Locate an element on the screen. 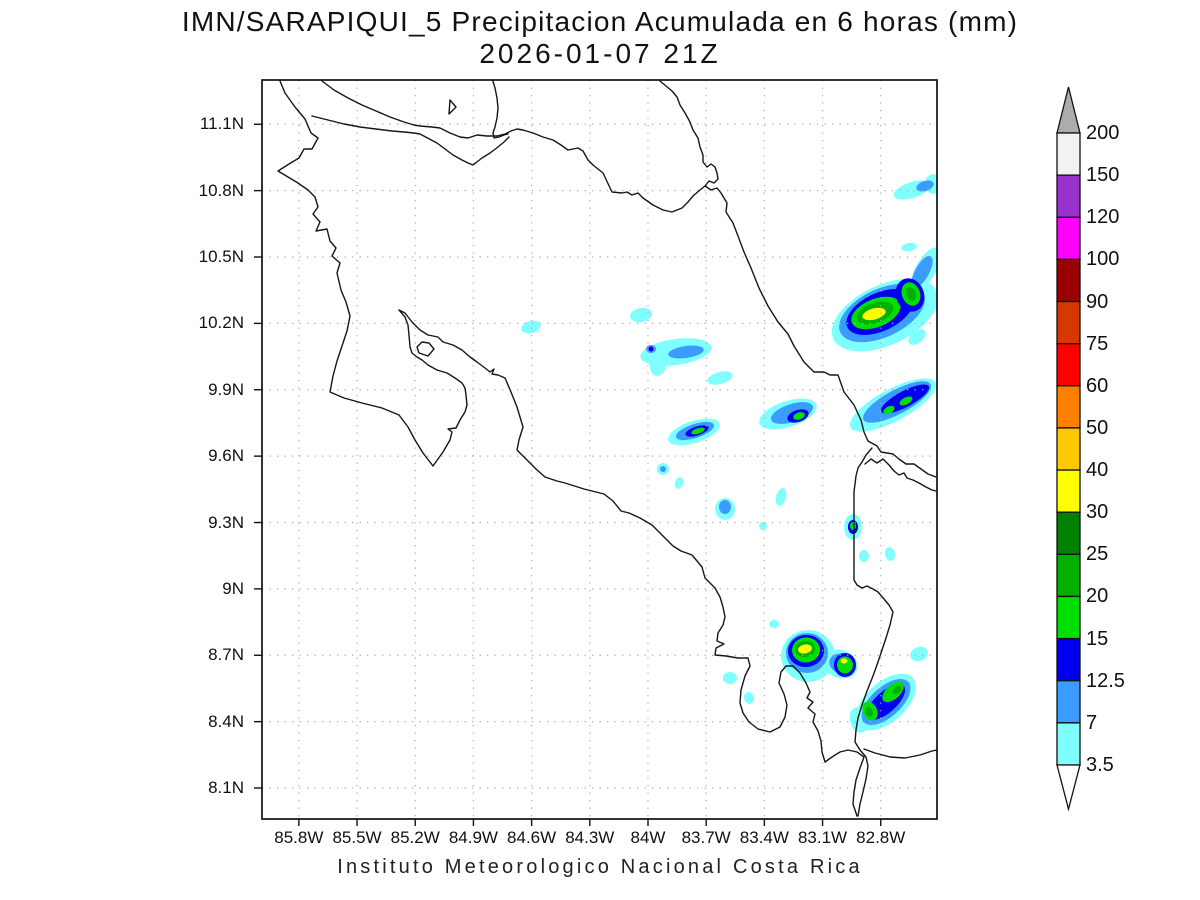 Image resolution: width=1200 pixels, height=900 pixels. x-tick-label: 84.9W is located at coordinates (473, 837).